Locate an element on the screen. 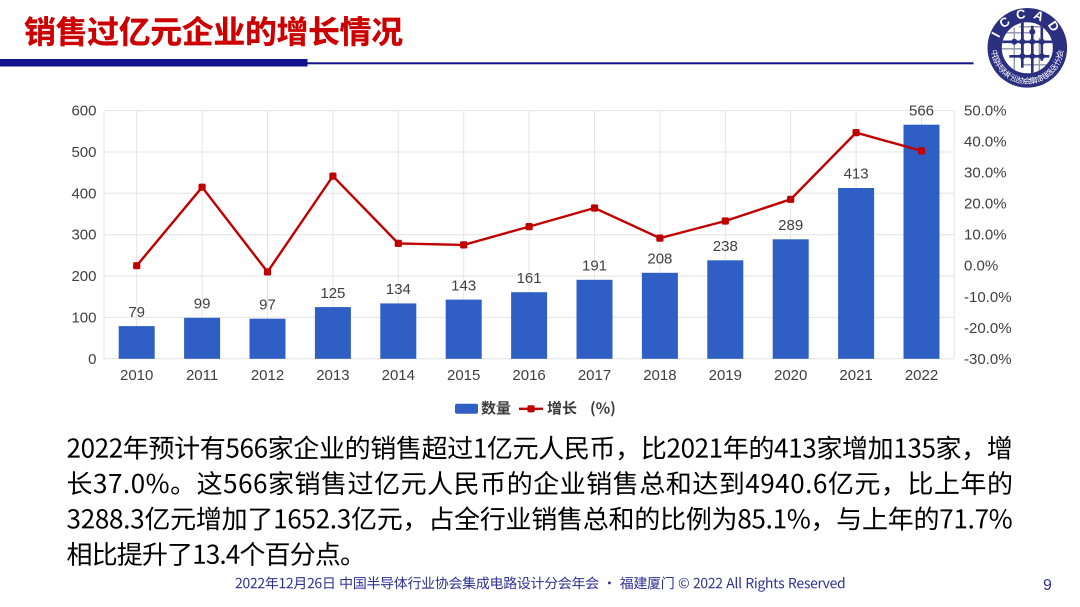 The image size is (1080, 607). svg-text: -10.0% is located at coordinates (988, 297).